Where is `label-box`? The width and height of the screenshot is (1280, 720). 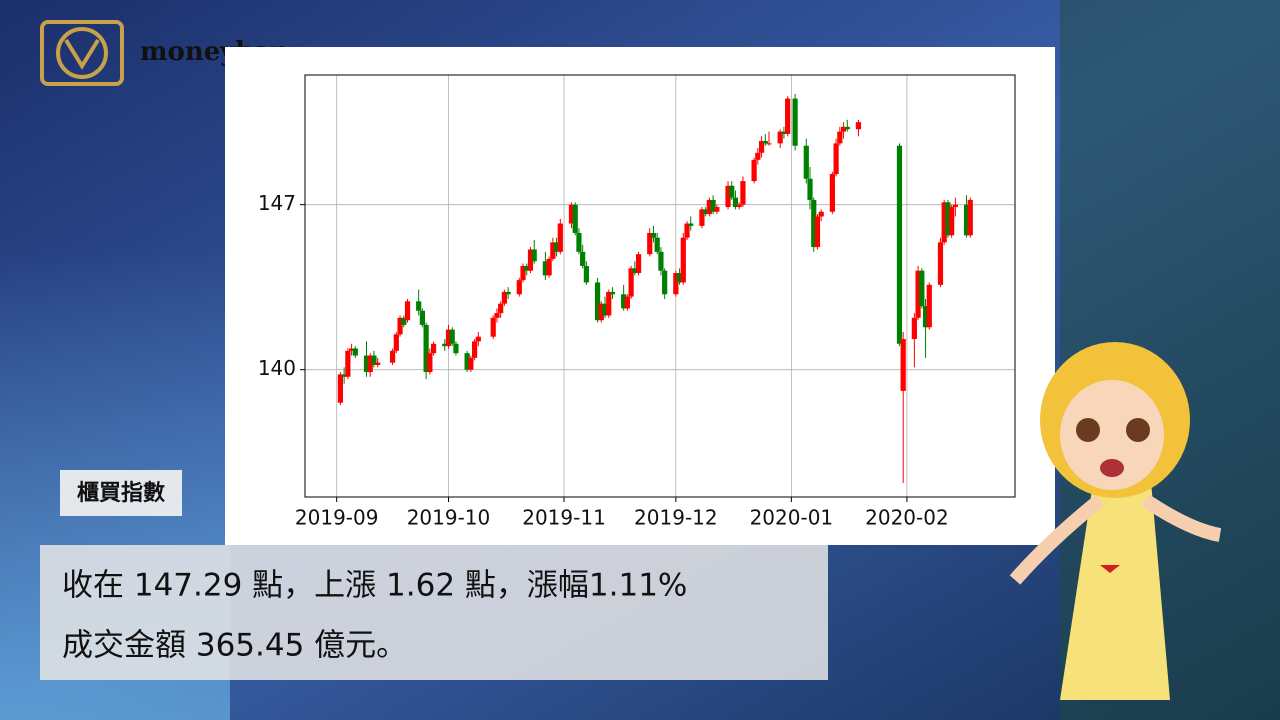 label-box is located at coordinates (121, 493).